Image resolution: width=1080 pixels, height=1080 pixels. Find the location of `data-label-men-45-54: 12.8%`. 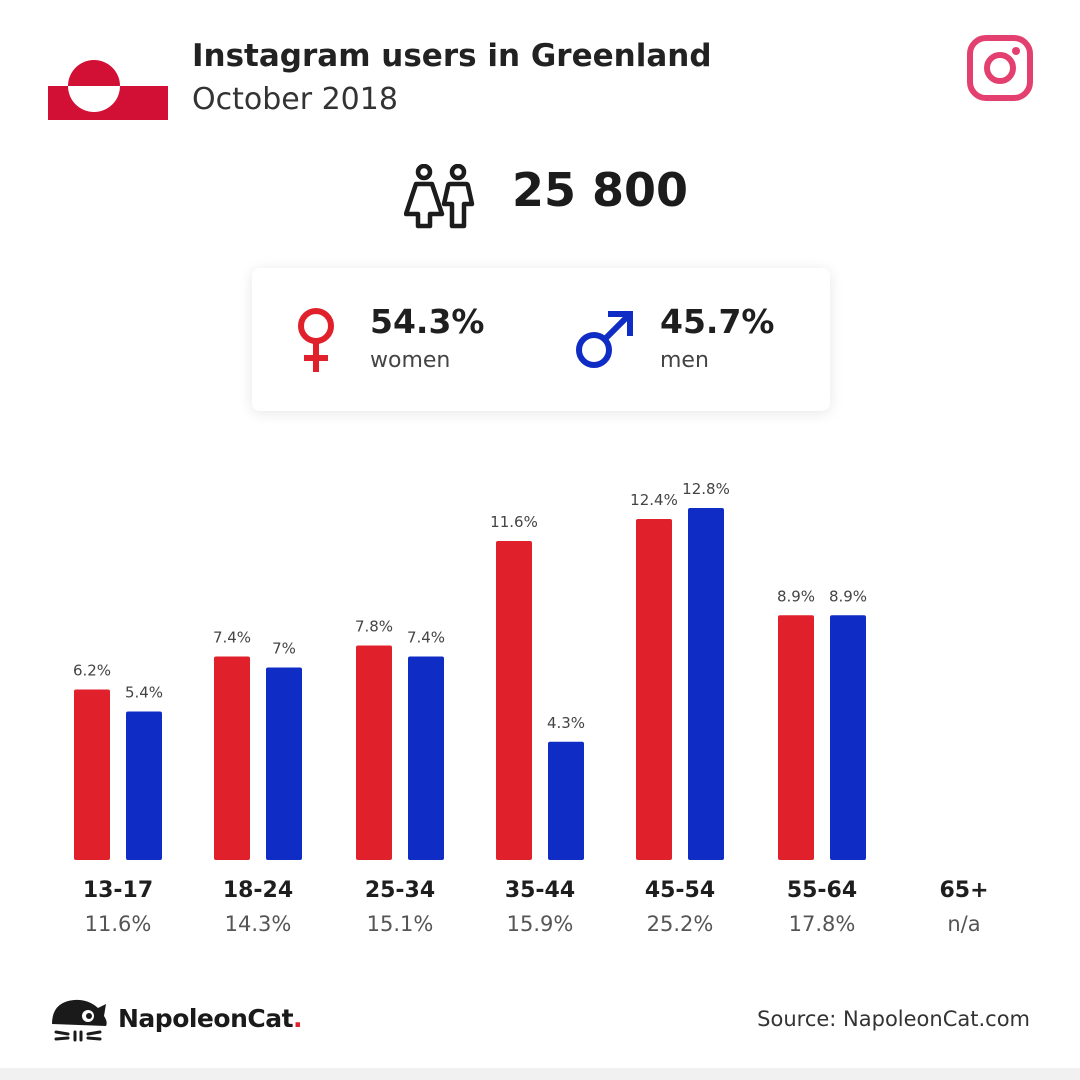

data-label-men-45-54: 12.8% is located at coordinates (706, 489).